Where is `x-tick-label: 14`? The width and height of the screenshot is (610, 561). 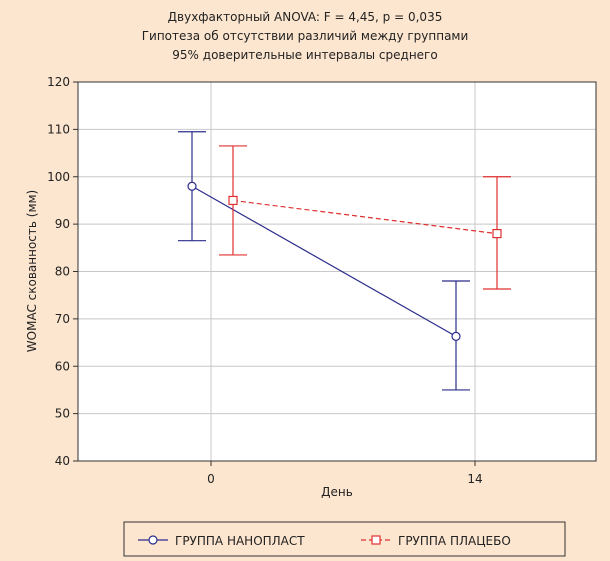
x-tick-label: 14 is located at coordinates (474, 479).